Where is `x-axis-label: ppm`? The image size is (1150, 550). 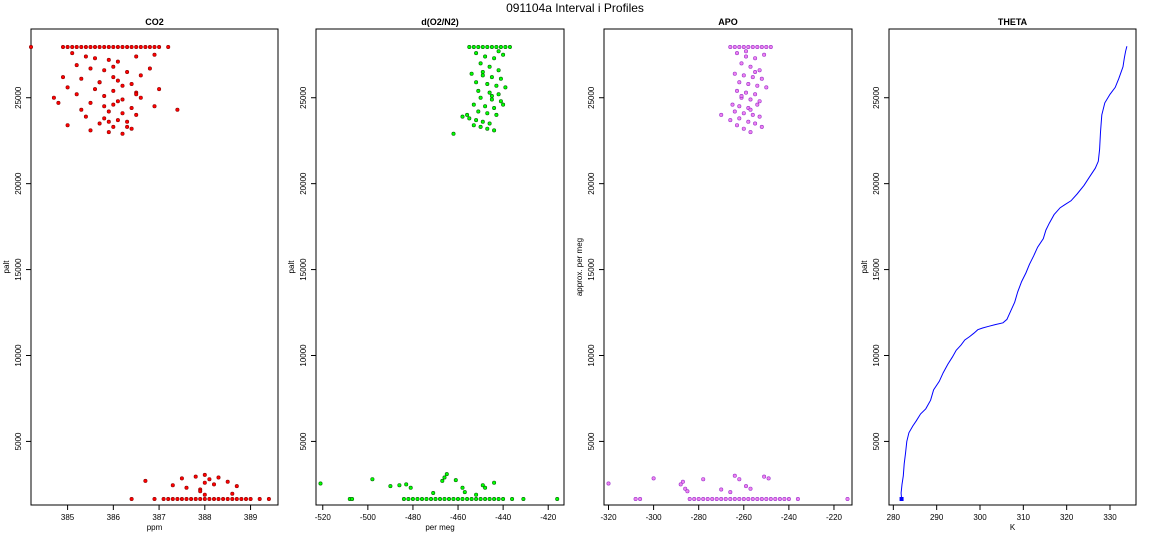 x-axis-label: ppm is located at coordinates (155, 527).